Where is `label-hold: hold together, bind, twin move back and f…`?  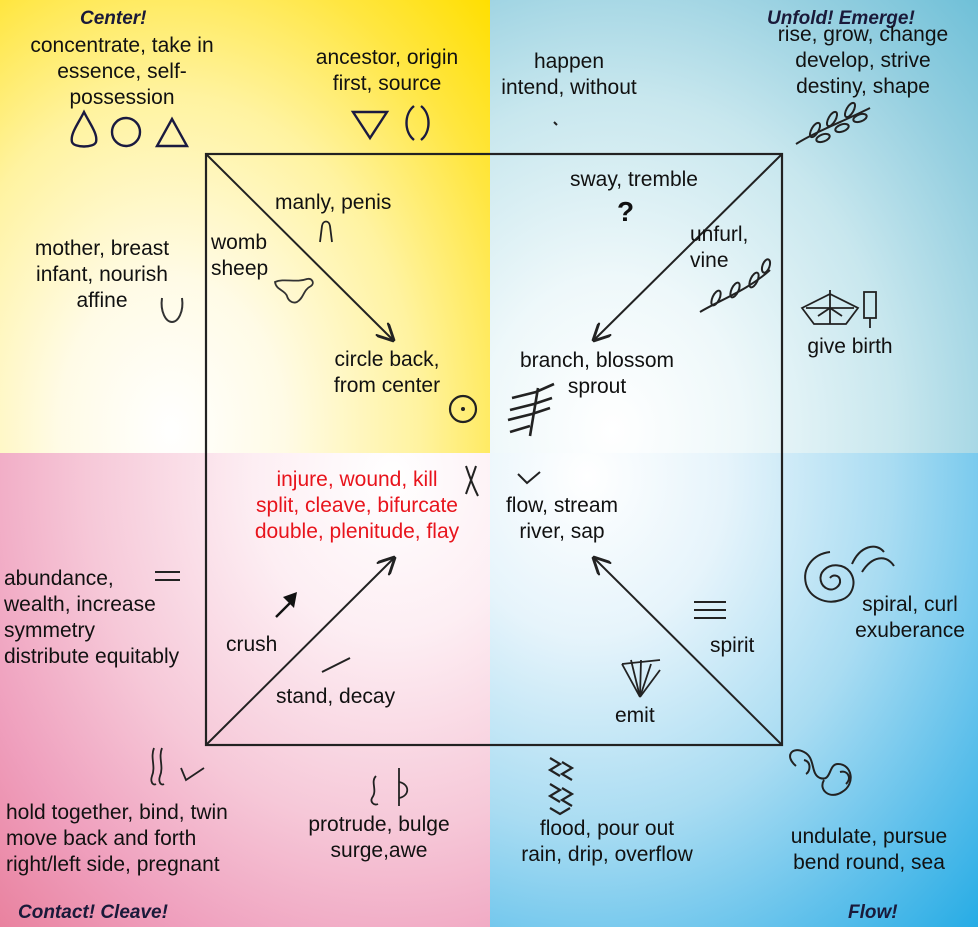 label-hold: hold together, bind, twin move back and f… is located at coordinates (117, 838).